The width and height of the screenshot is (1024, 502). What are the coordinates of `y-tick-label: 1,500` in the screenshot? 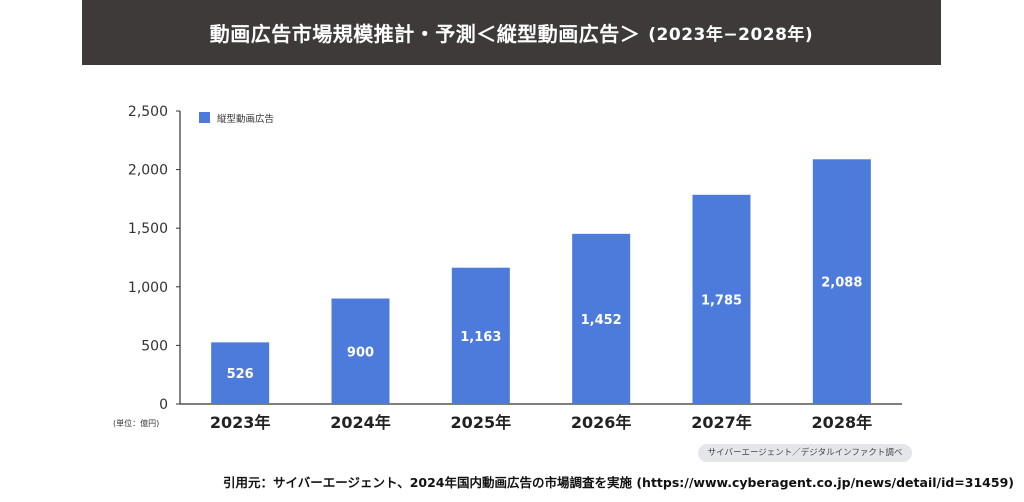 It's located at (148, 229).